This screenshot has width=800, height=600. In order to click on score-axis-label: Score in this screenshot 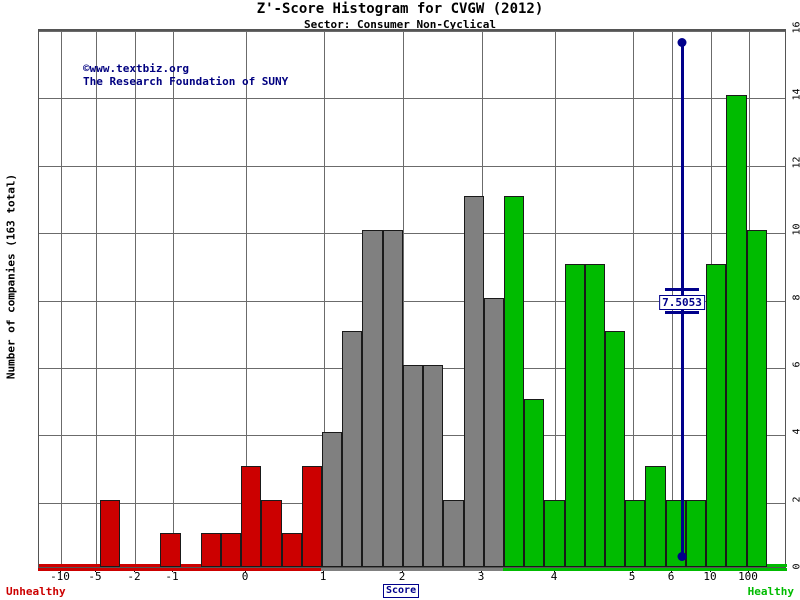, I will do `click(401, 591)`.